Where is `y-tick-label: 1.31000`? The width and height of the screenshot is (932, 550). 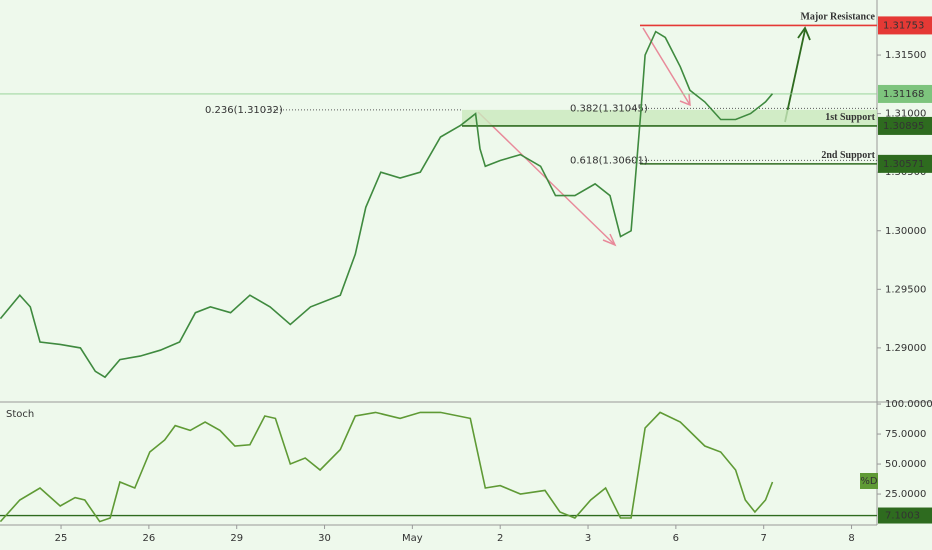 y-tick-label: 1.31000 is located at coordinates (905, 114).